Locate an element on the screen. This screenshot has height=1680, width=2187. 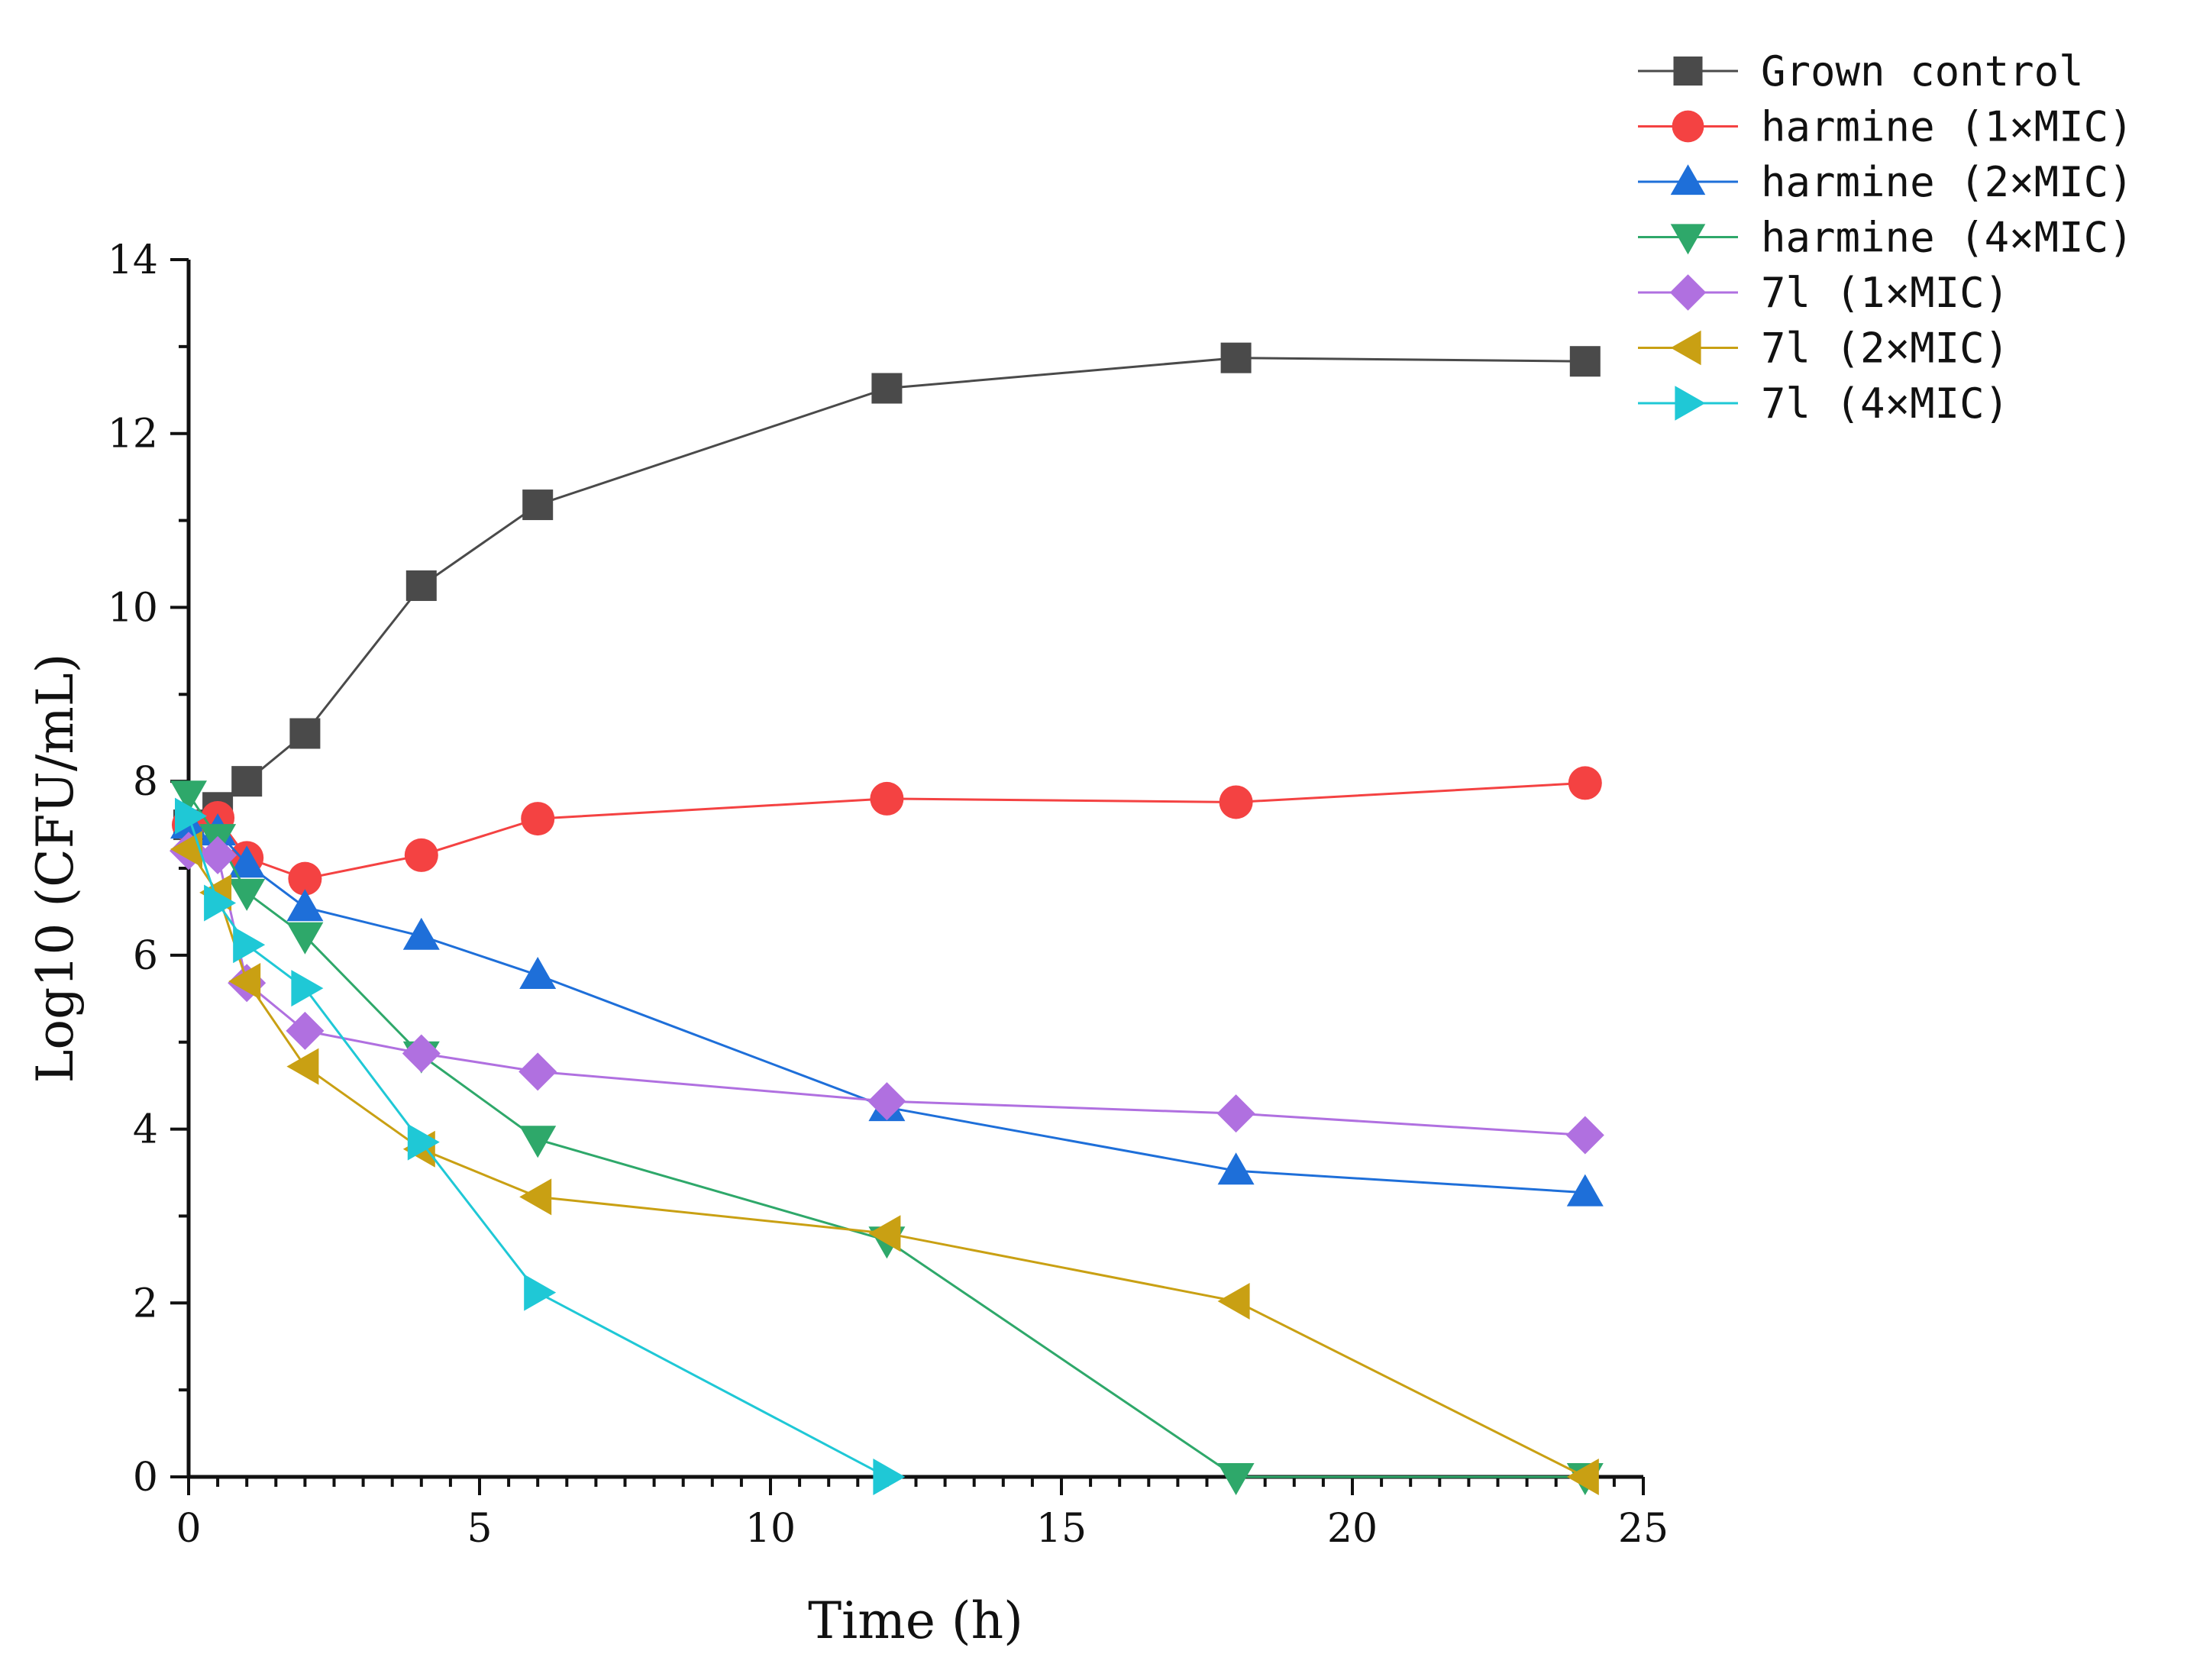
legend-item: harmine (2×MIC) is located at coordinates (1886, 182).